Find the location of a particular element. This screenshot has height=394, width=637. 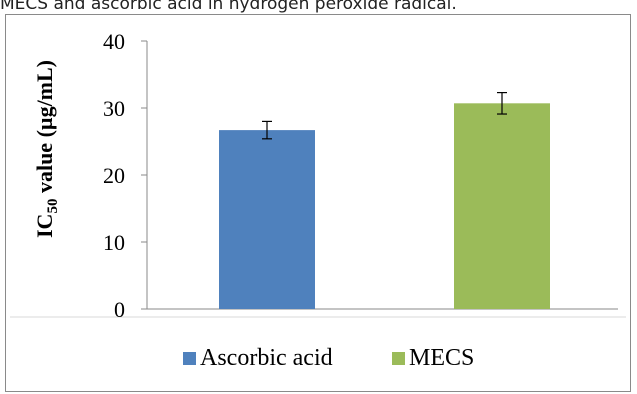

bar-mecs is located at coordinates (502, 206).